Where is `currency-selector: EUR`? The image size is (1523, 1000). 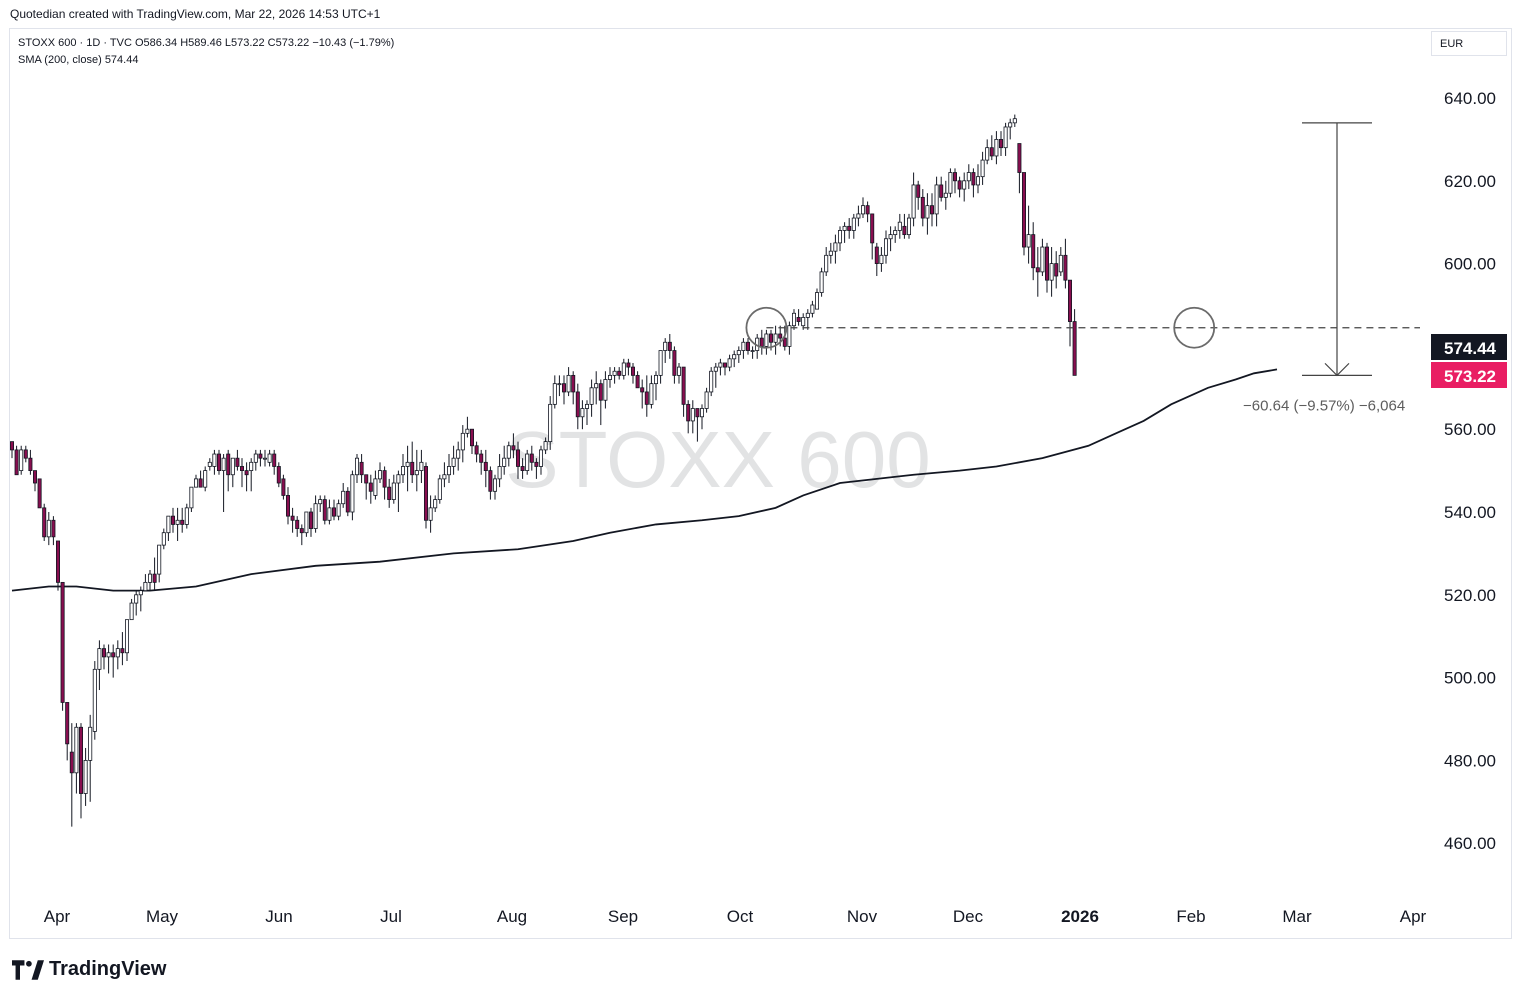 currency-selector: EUR is located at coordinates (1469, 43).